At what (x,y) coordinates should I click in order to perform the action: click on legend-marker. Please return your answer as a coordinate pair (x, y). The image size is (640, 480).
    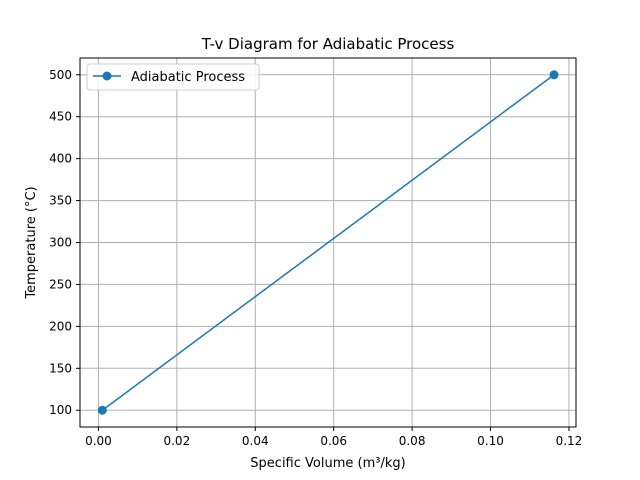
    Looking at the image, I should click on (107, 76).